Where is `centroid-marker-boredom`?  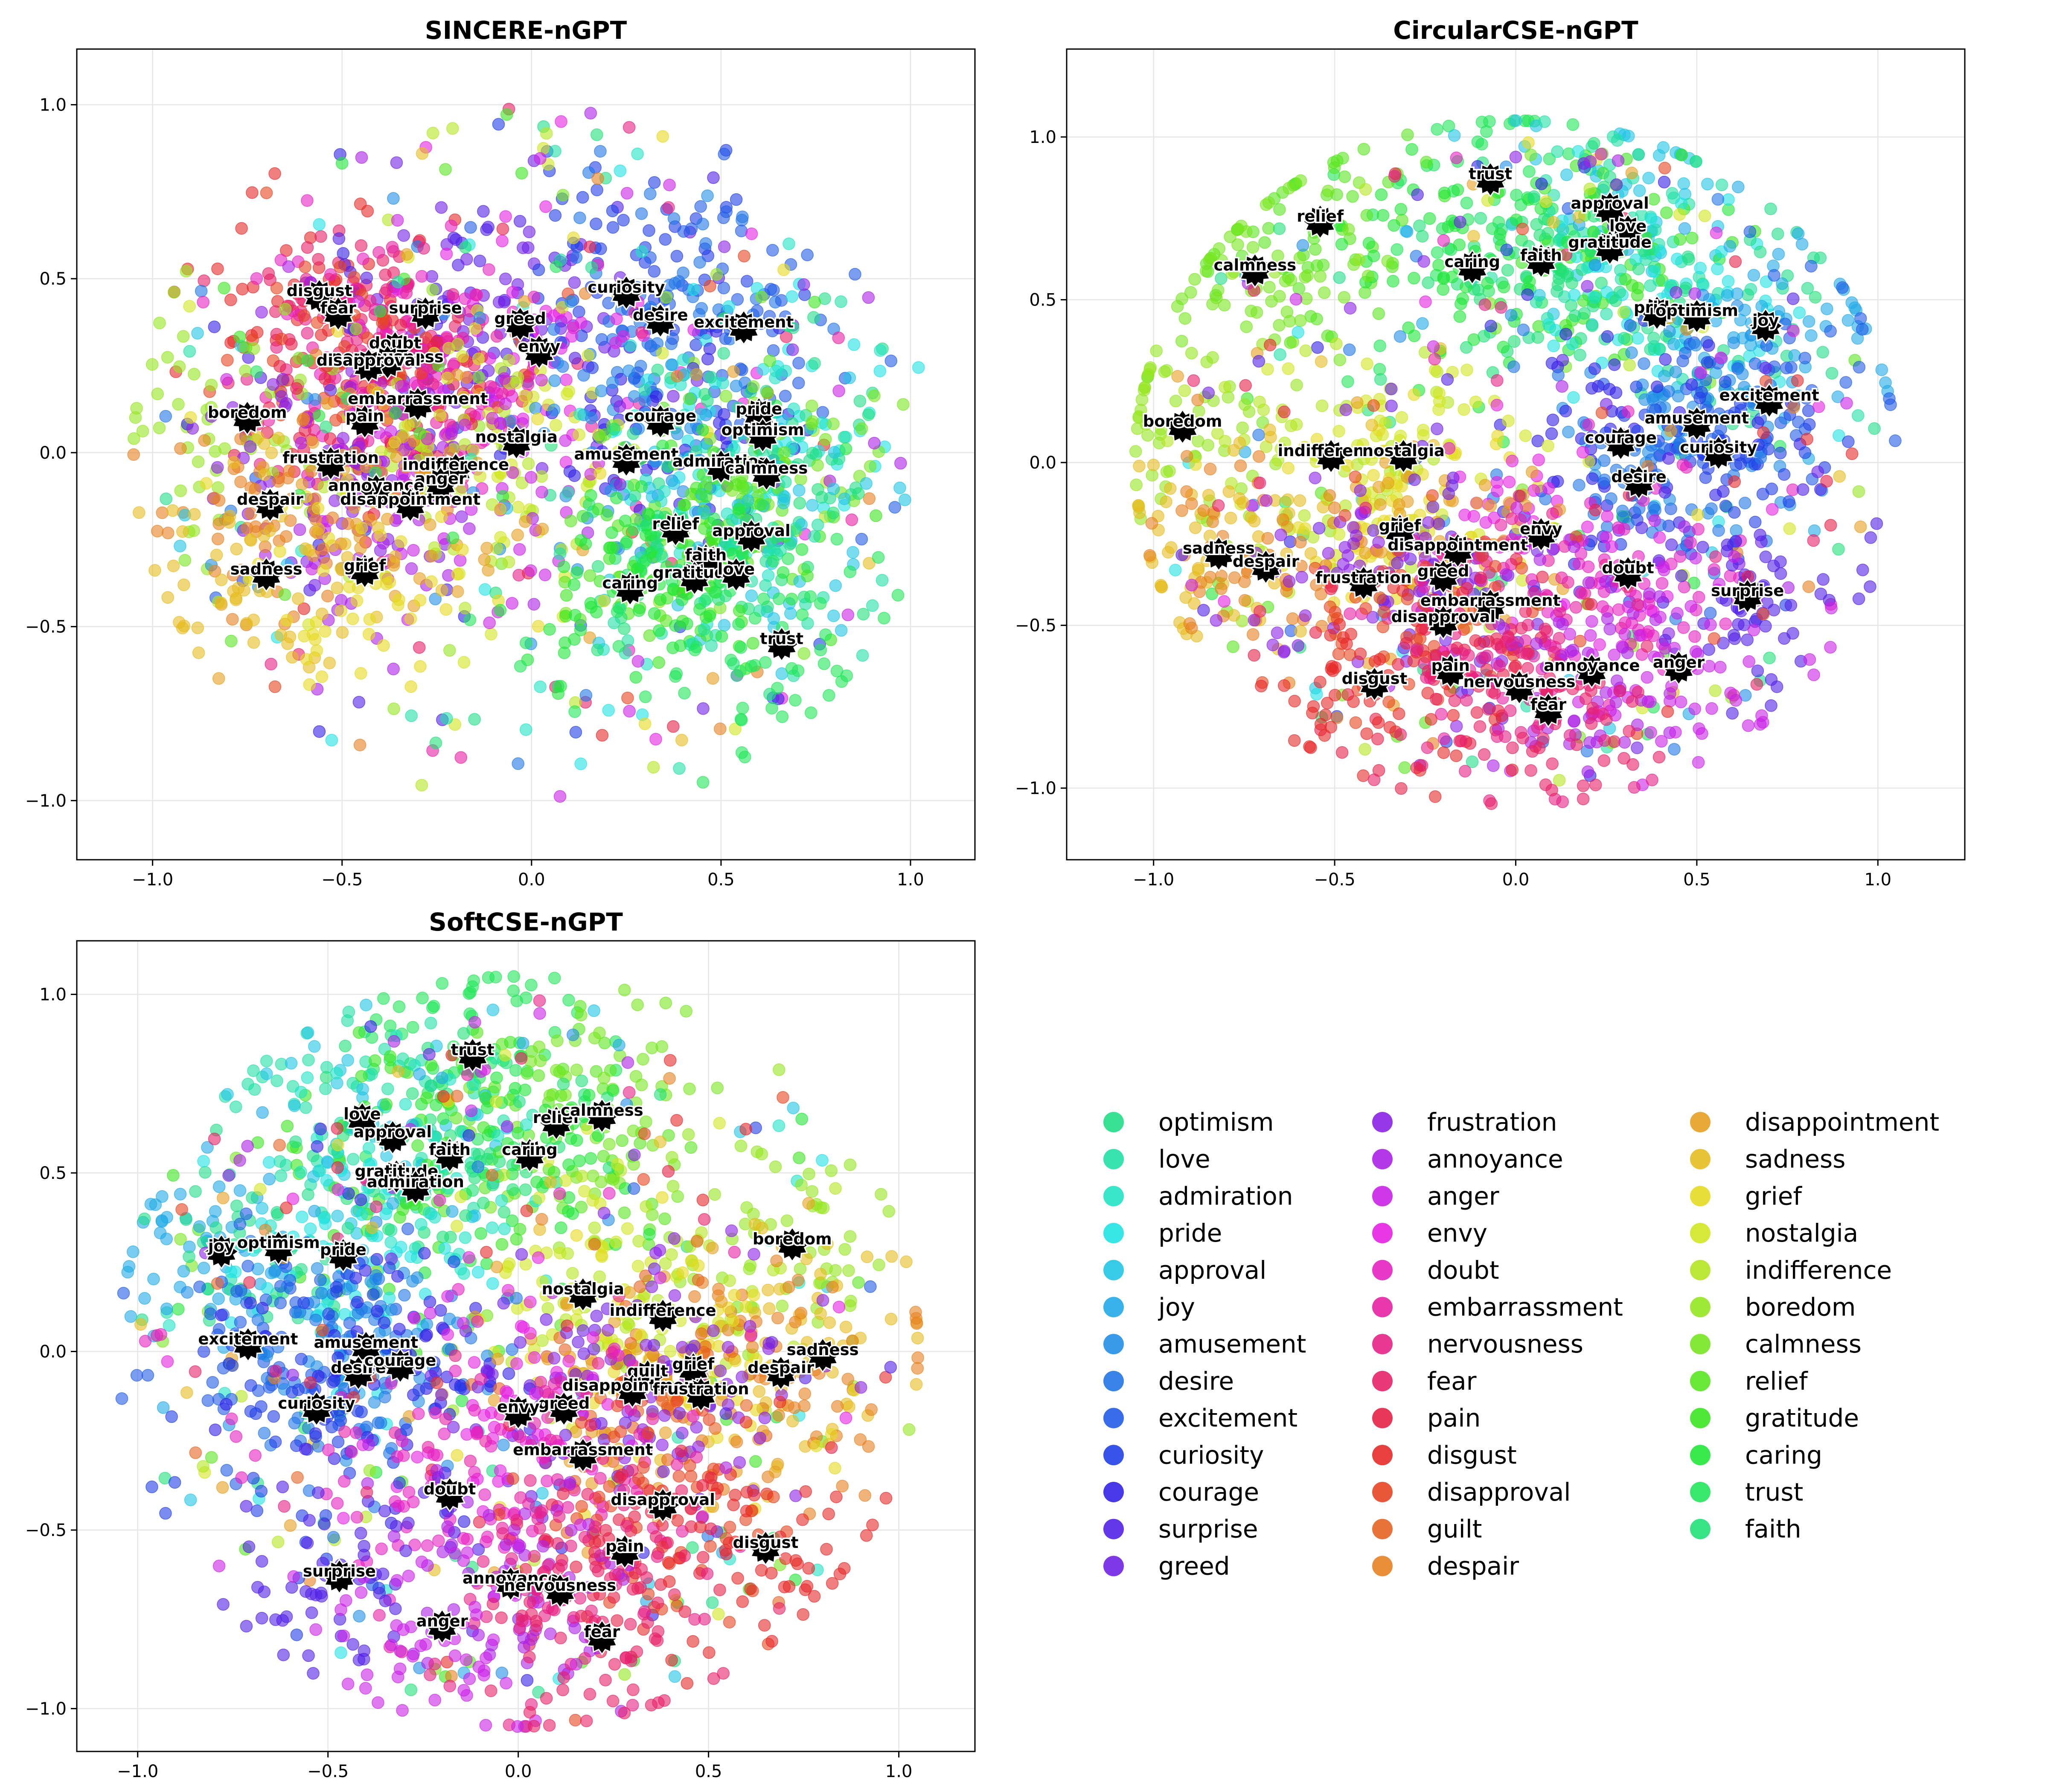
centroid-marker-boredom is located at coordinates (248, 417).